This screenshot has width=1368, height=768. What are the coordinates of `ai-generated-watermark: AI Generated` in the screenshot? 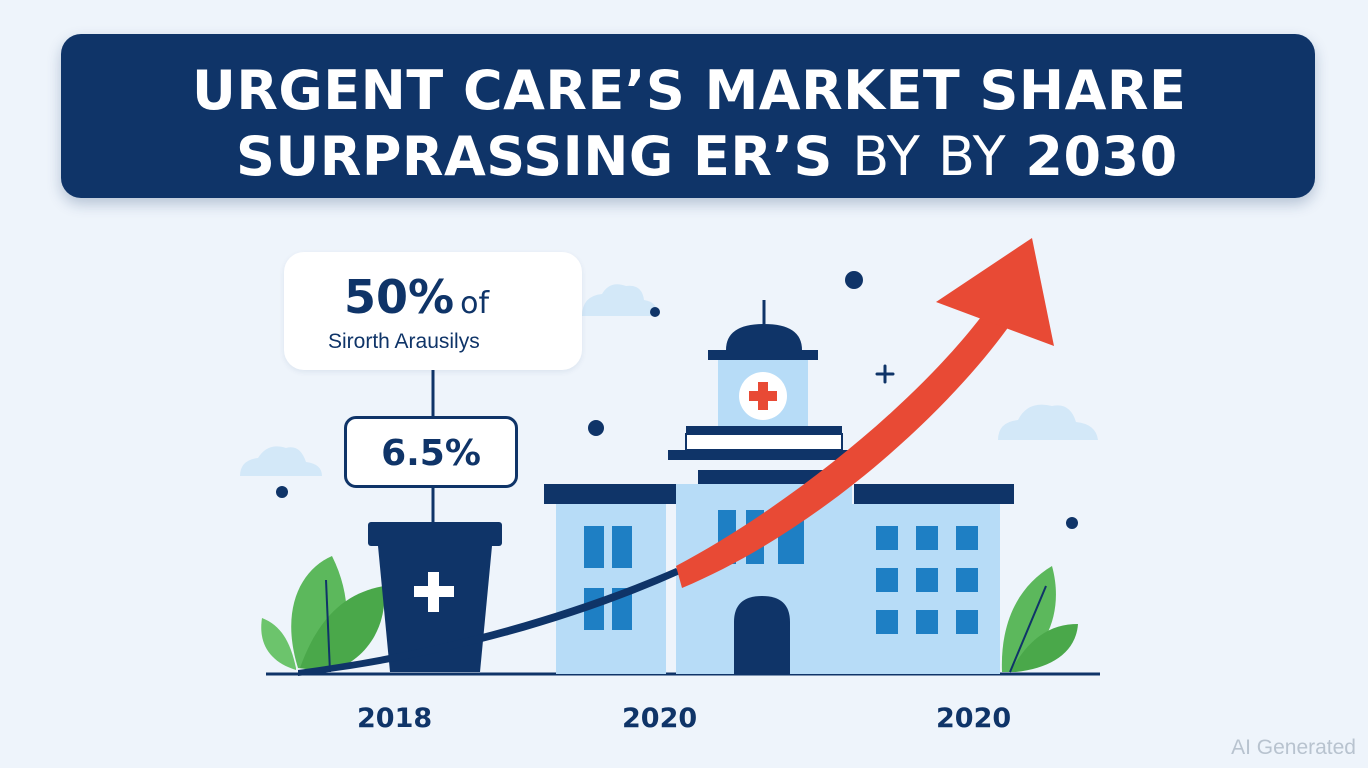 It's located at (1293, 747).